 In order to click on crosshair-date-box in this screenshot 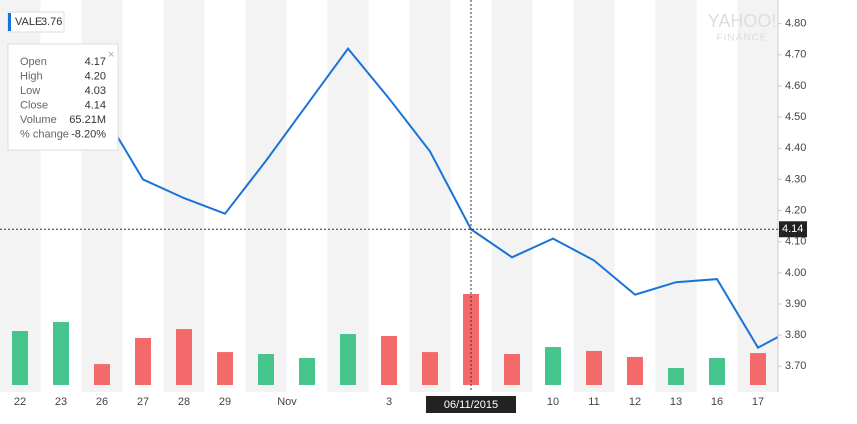, I will do `click(471, 404)`.